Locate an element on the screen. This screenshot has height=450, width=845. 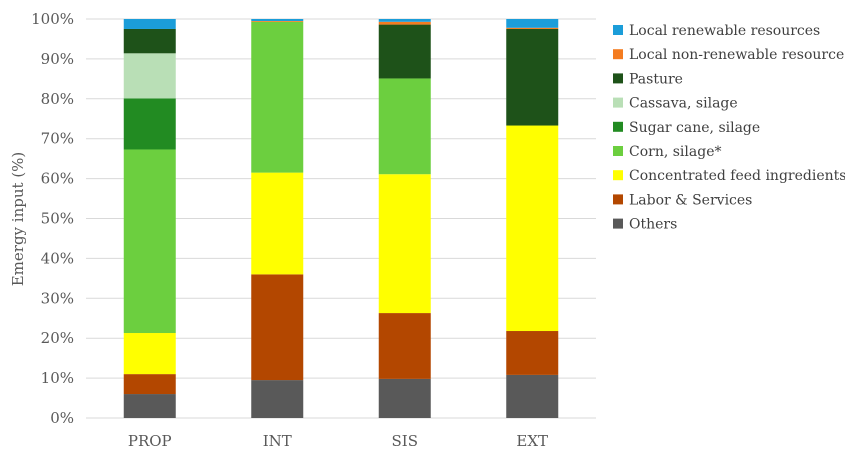
legend-label: Labor & Services is located at coordinates (690, 200).